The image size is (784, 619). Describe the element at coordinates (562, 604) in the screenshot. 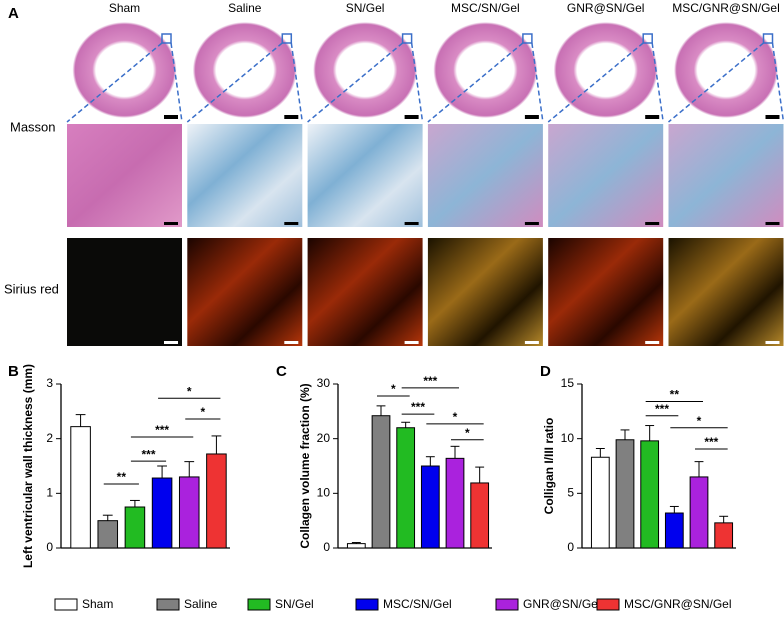

I see `legend-label: GNR@SN/Gel` at that location.